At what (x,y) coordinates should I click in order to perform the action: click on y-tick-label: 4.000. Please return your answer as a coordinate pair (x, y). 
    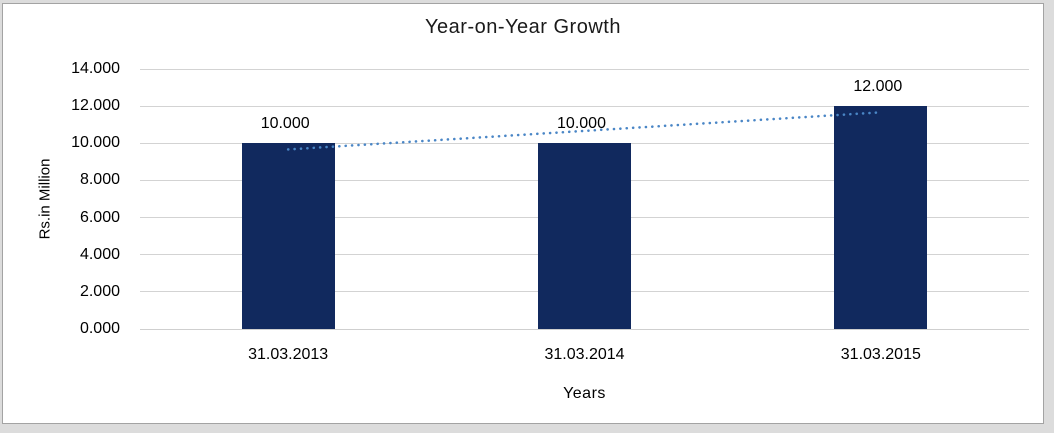
    Looking at the image, I should click on (99, 254).